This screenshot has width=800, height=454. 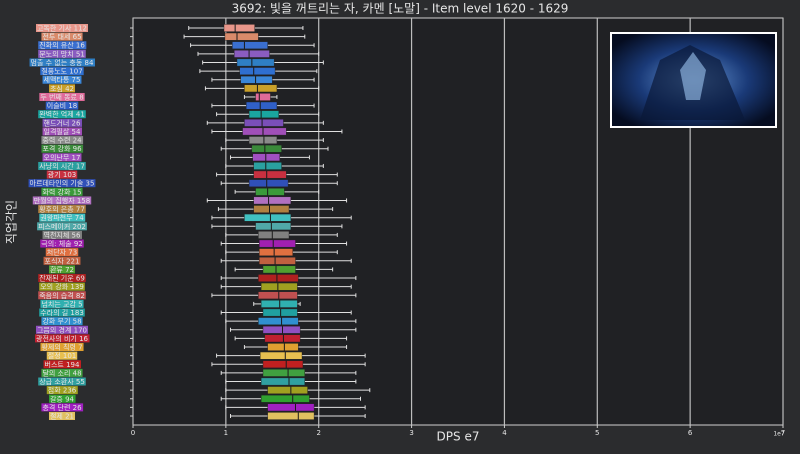 What do you see at coordinates (458, 437) in the screenshot?
I see `x-axis-label: DPS e7` at bounding box center [458, 437].